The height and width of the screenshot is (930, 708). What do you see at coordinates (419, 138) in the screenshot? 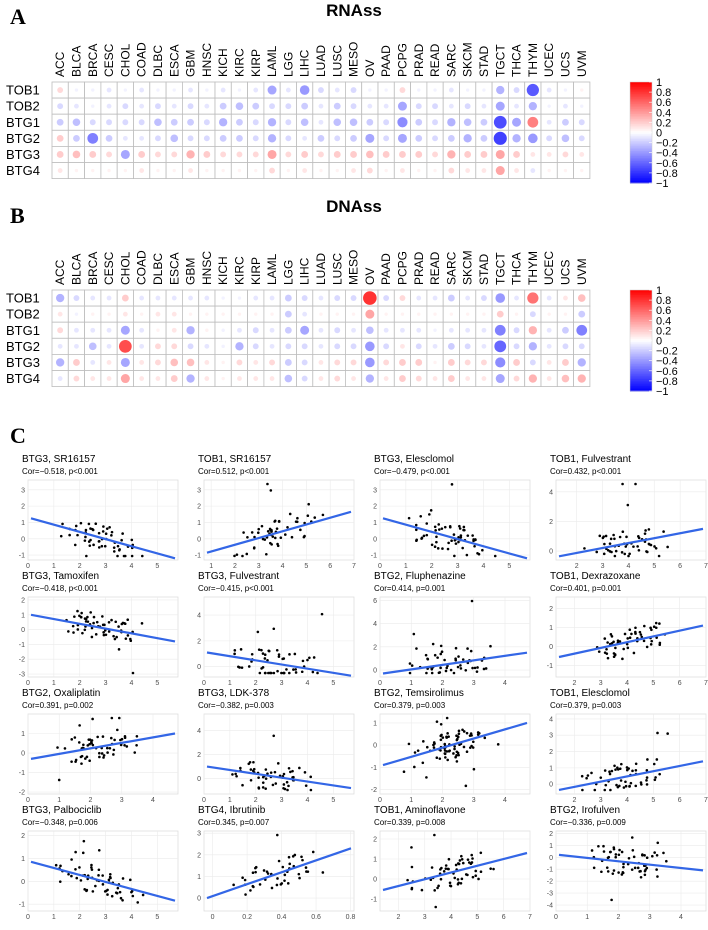
I see `rnass-dot-btg2-prad` at bounding box center [419, 138].